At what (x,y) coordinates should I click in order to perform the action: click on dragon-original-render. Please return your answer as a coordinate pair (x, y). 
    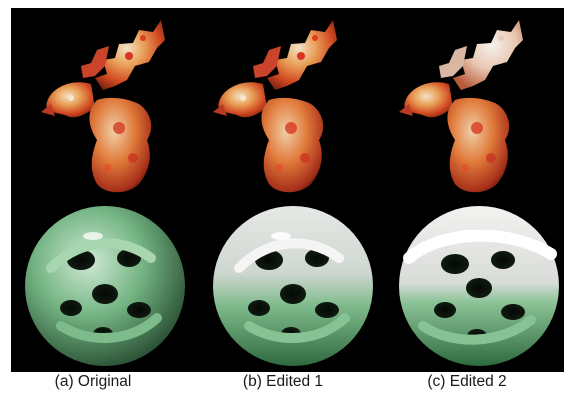
    Looking at the image, I should click on (103, 106).